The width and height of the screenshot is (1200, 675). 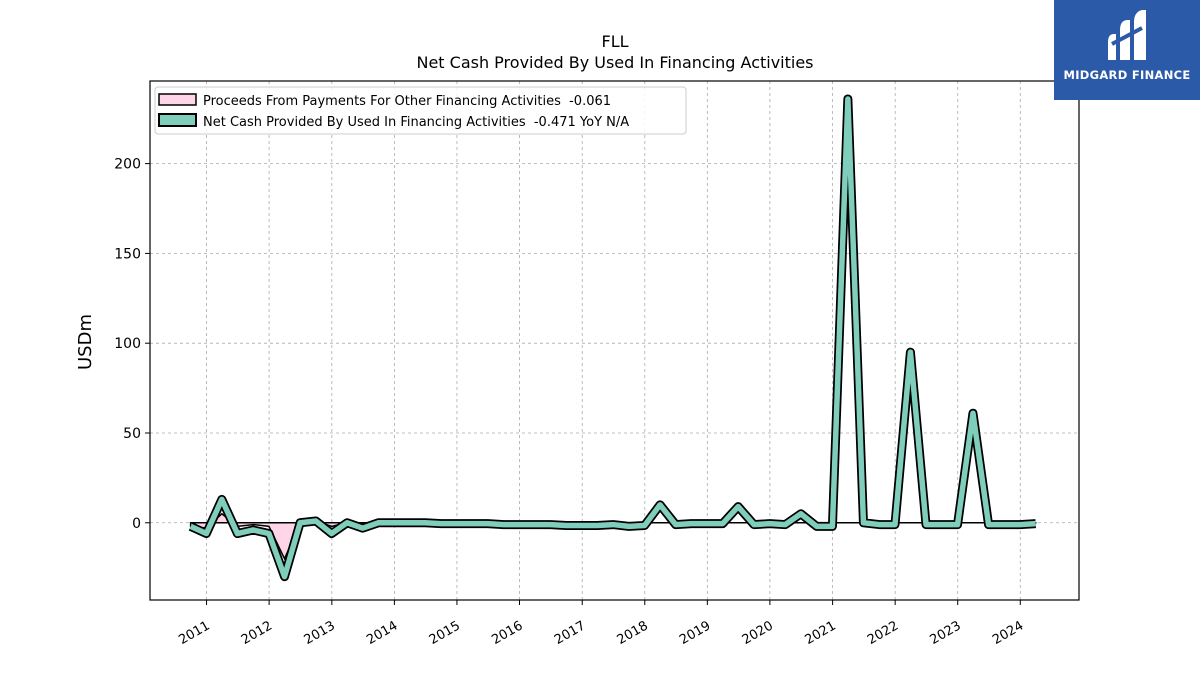 What do you see at coordinates (1127, 75) in the screenshot?
I see `logo-text: MIDGARD FINANCE` at bounding box center [1127, 75].